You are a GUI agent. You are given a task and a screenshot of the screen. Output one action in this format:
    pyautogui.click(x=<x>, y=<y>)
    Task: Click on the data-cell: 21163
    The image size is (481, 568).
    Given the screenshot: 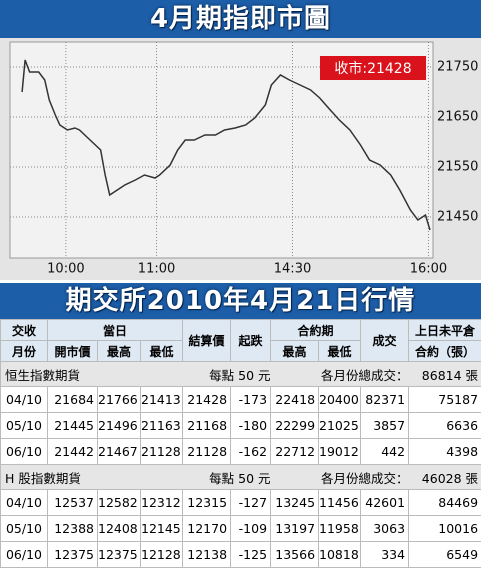 What is the action you would take?
    pyautogui.click(x=161, y=425)
    